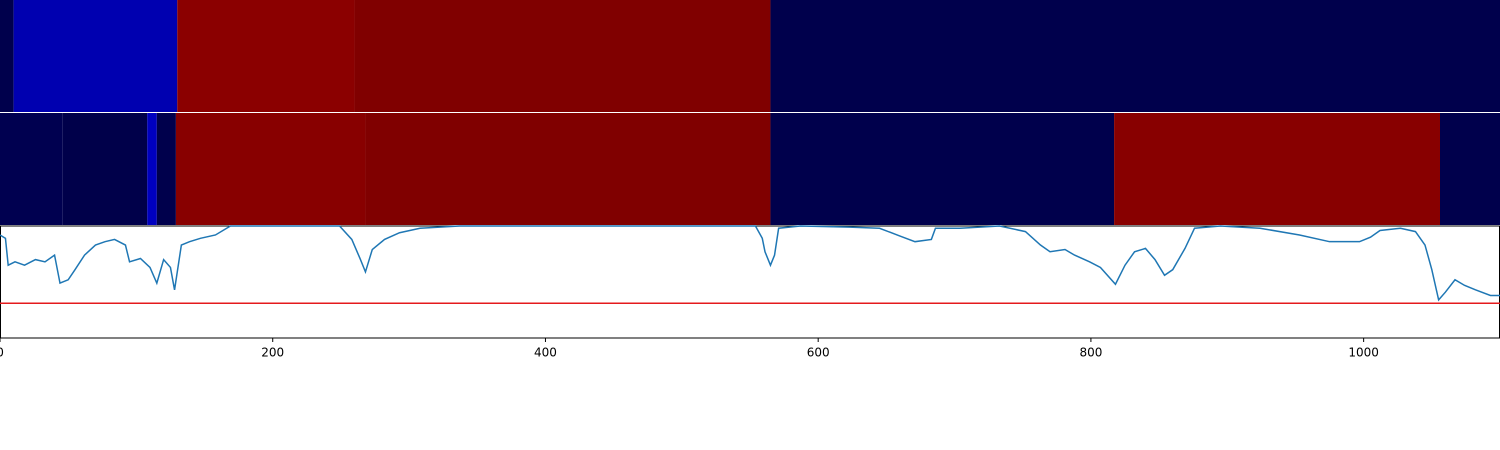  Describe the element at coordinates (2, 353) in the screenshot. I see `x-tick-label: 0` at that location.